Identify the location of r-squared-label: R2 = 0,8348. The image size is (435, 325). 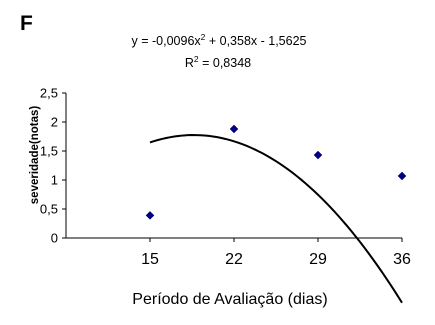
(218, 62).